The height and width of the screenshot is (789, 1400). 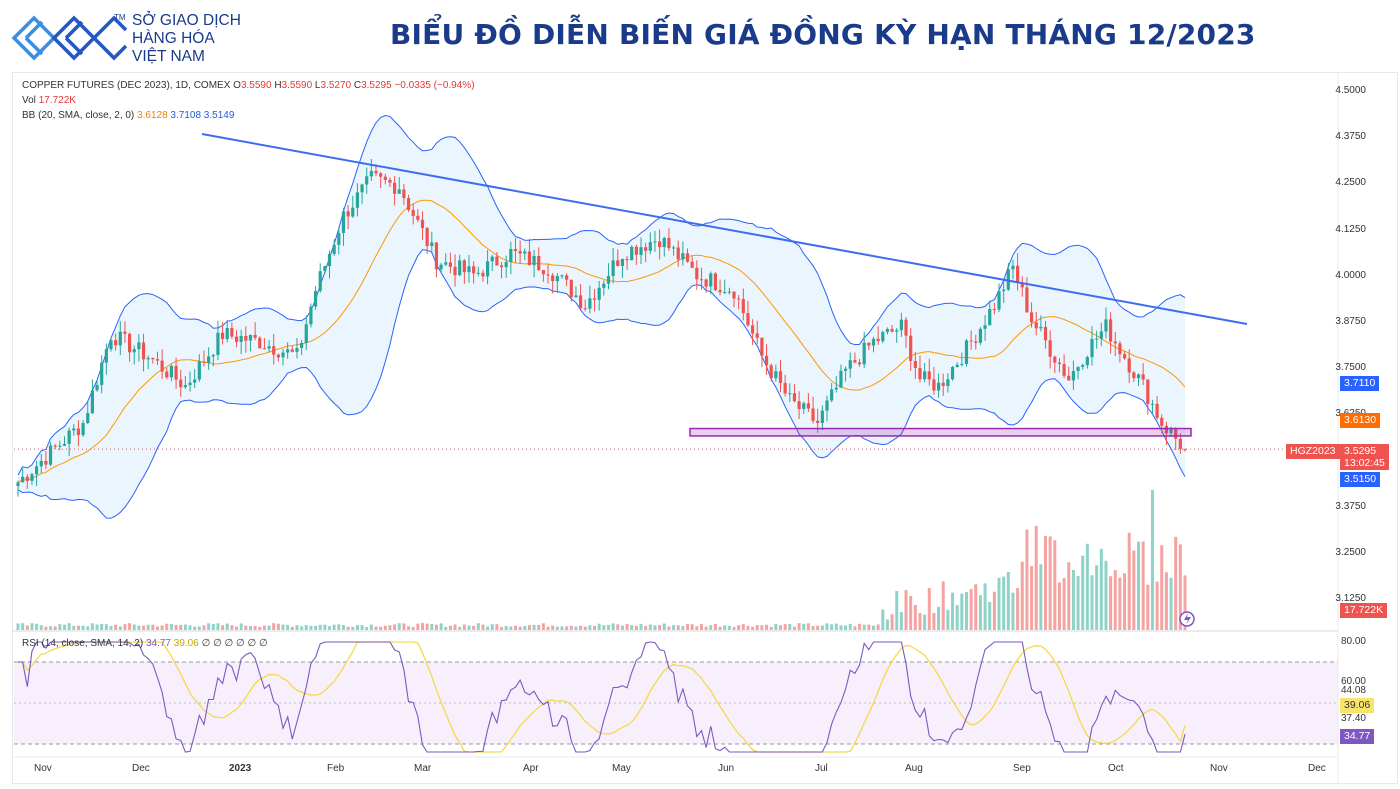 What do you see at coordinates (1350, 90) in the screenshot?
I see `y-tick: 4.5000` at bounding box center [1350, 90].